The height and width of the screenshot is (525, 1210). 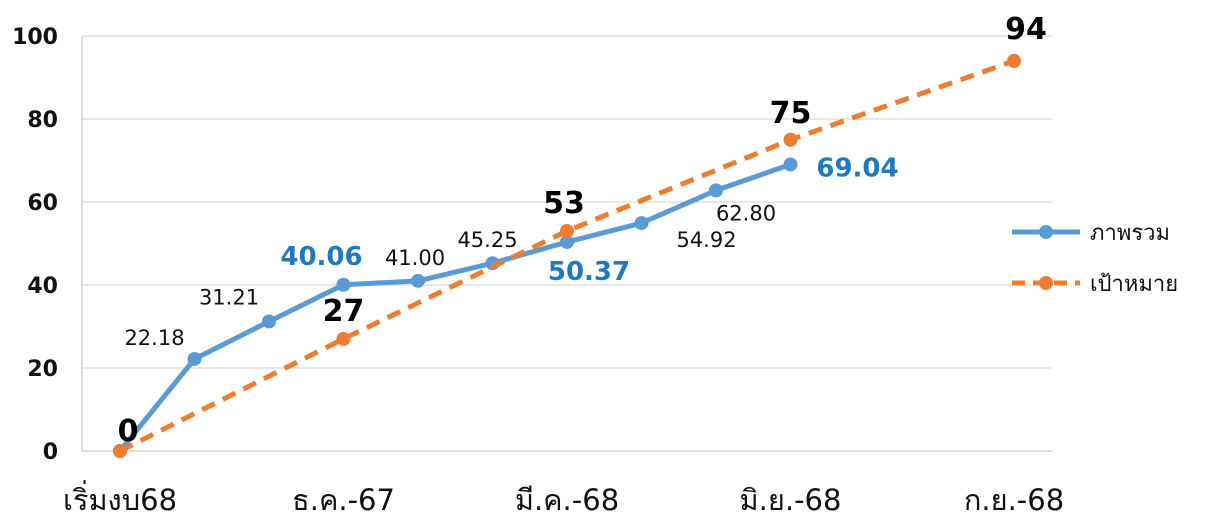 What do you see at coordinates (120, 498) in the screenshot?
I see `x-tick-label: เริ่มงบ68` at bounding box center [120, 498].